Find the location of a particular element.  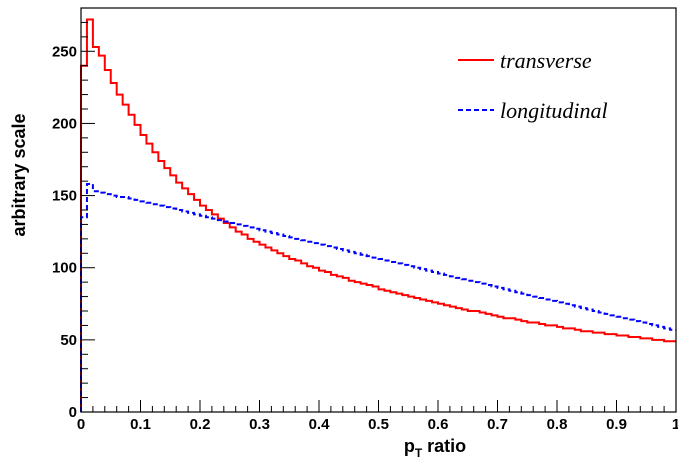

x-axis-title: pT ratio is located at coordinates (435, 447).